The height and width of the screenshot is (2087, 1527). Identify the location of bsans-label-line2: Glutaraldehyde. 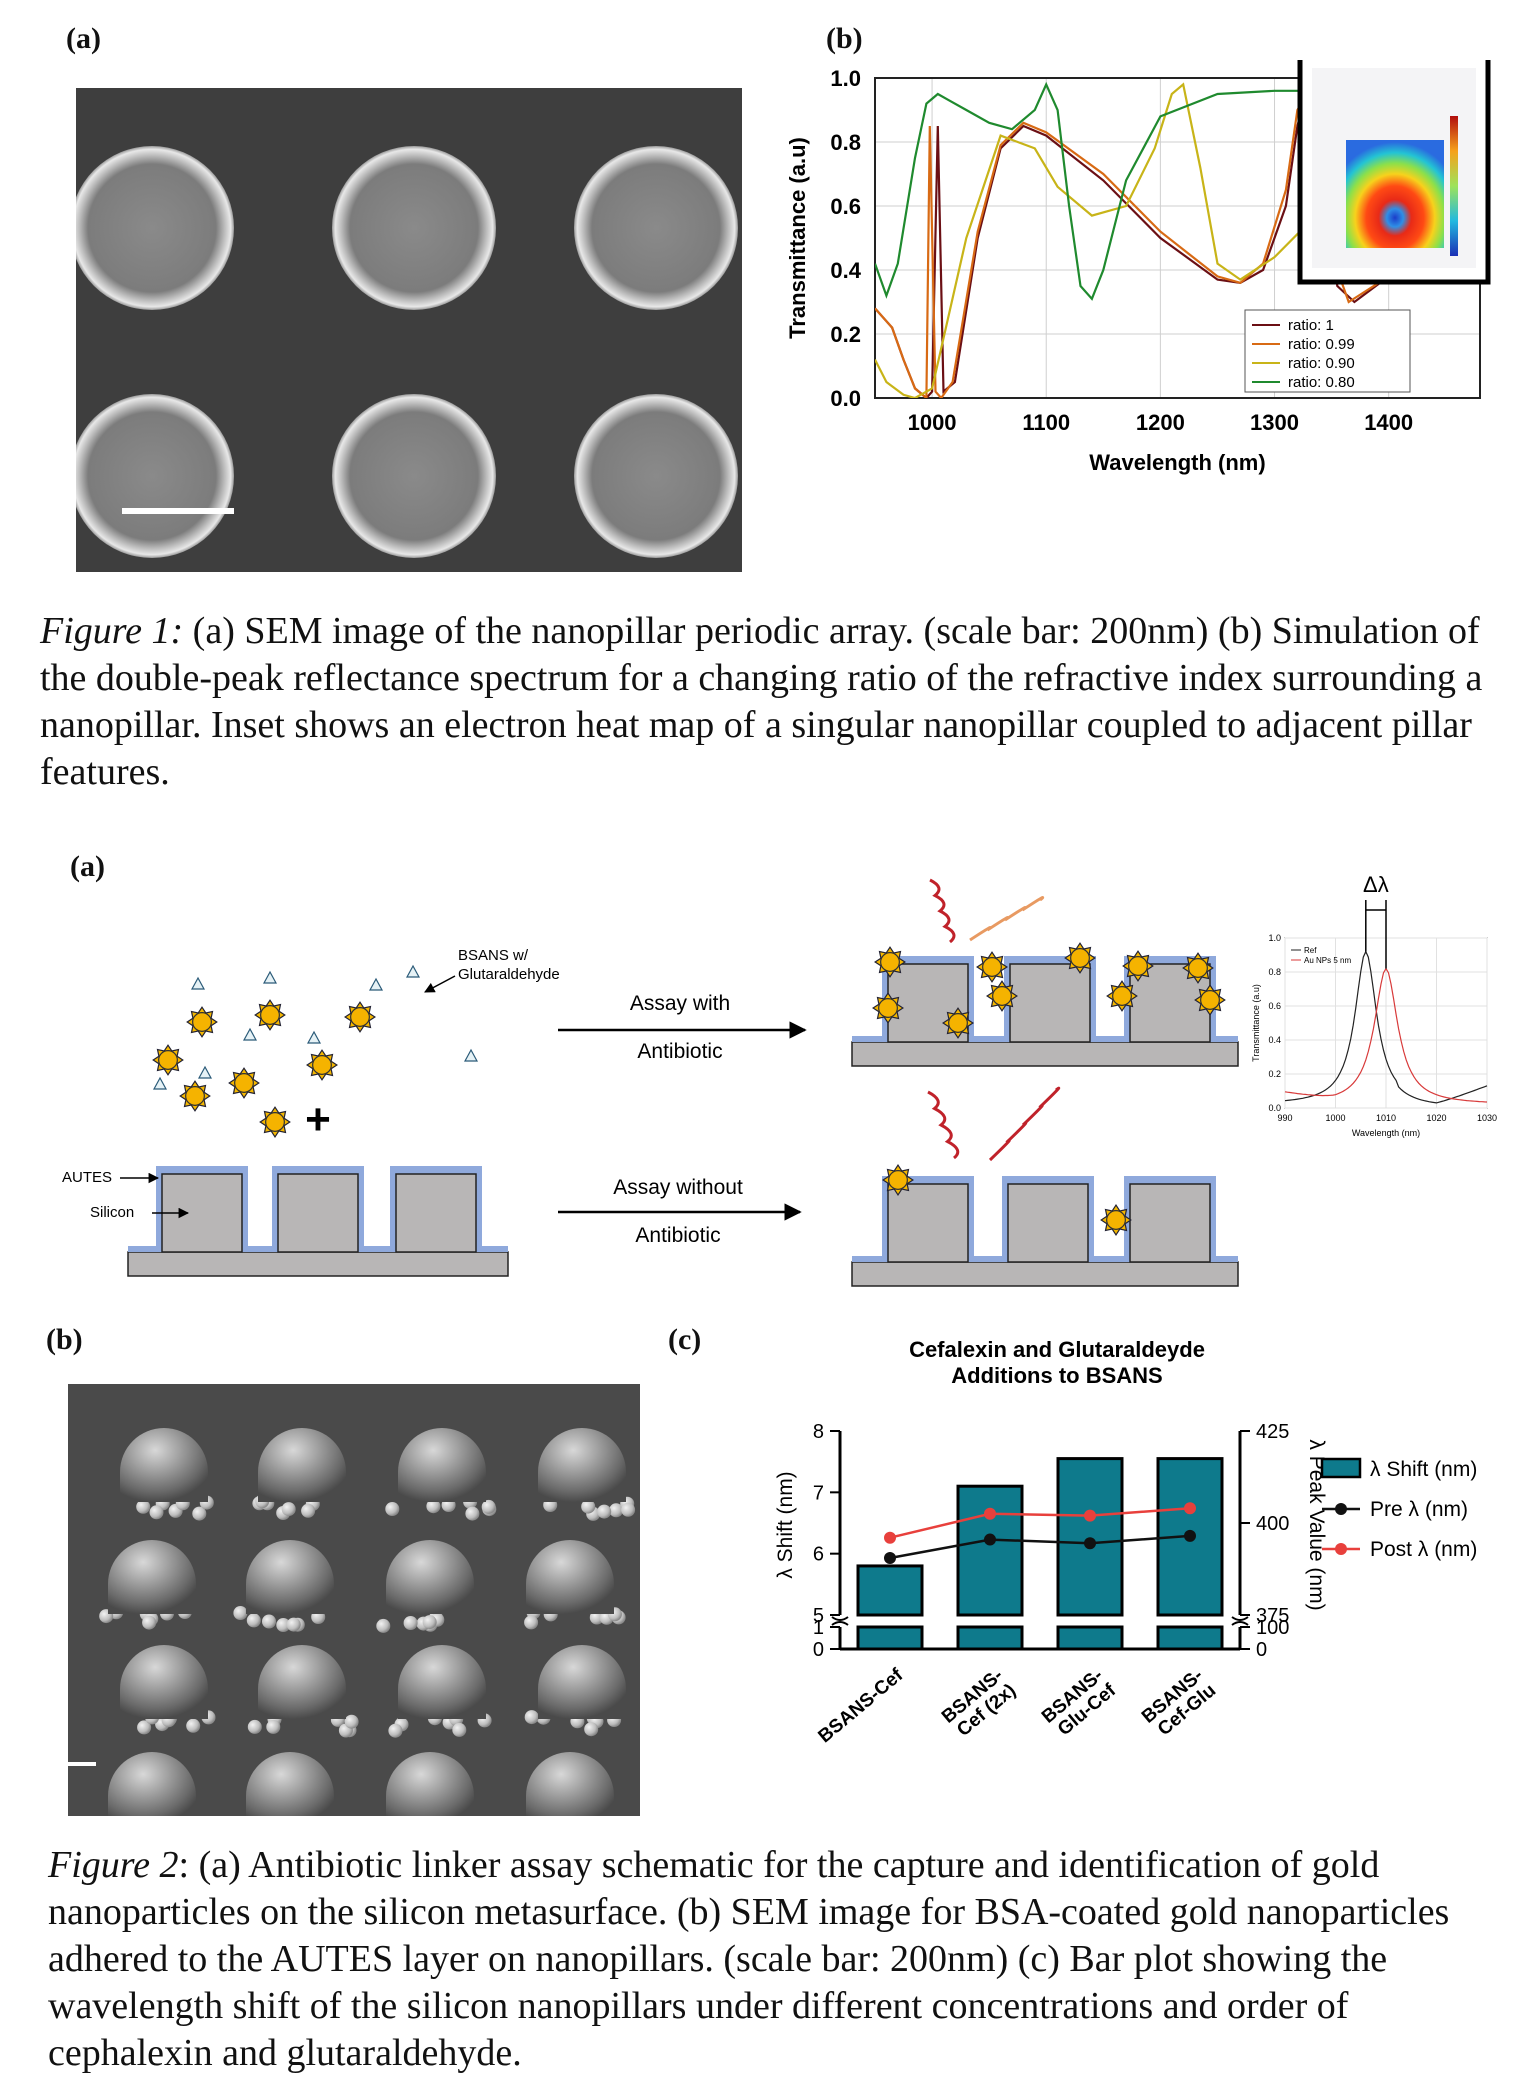
(509, 974).